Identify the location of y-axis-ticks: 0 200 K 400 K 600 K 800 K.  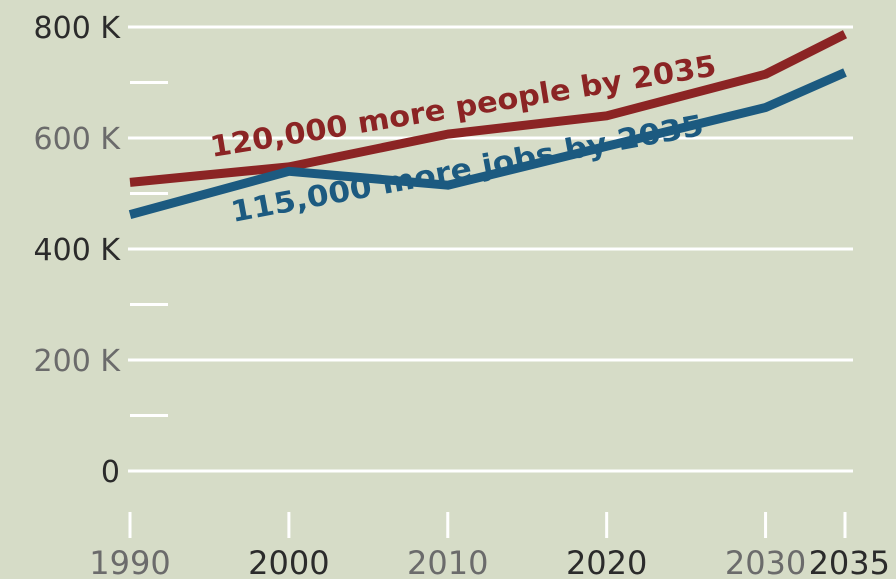
(101, 250).